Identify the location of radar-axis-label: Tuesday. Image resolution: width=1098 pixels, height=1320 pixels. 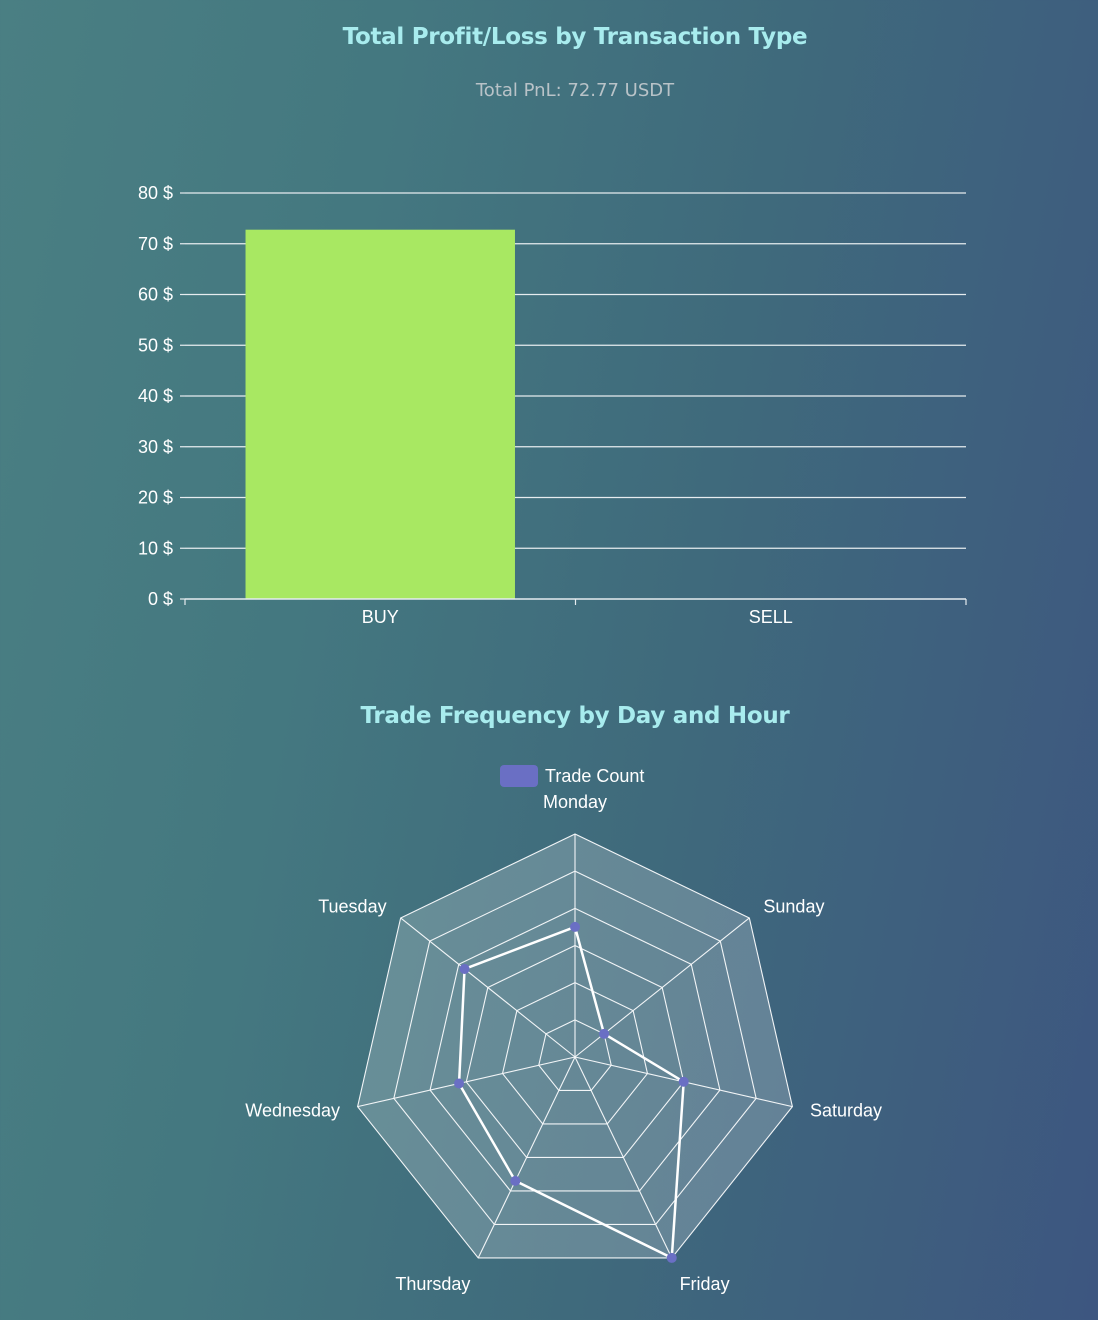
(352, 907).